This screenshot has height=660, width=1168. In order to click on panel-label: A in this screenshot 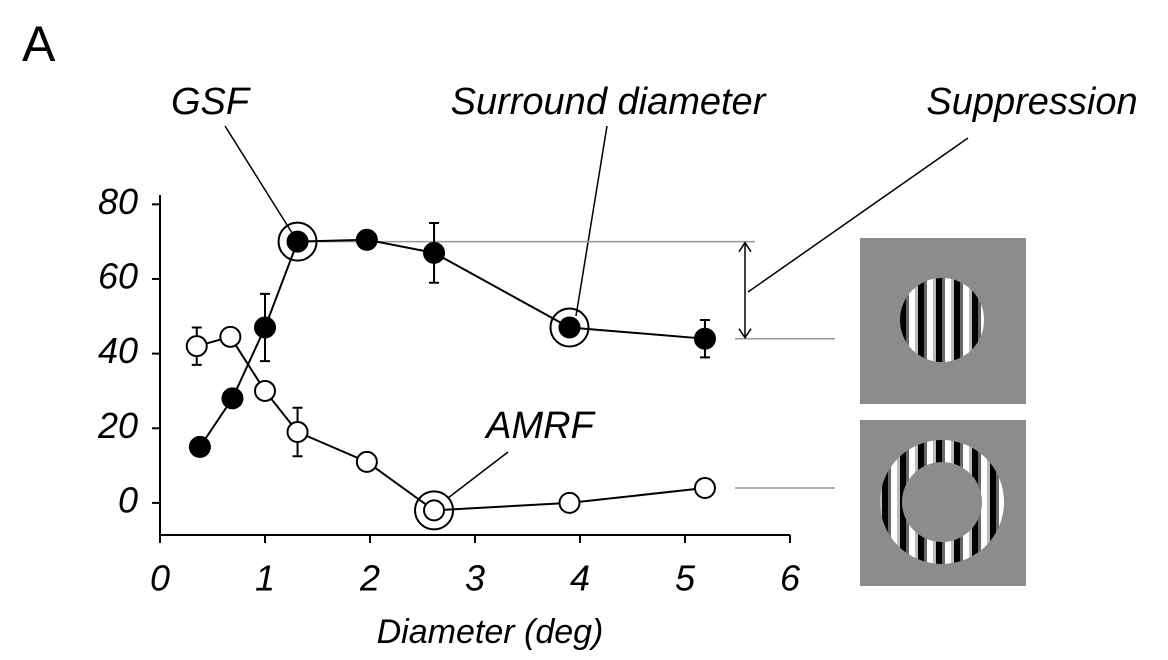, I will do `click(39, 44)`.